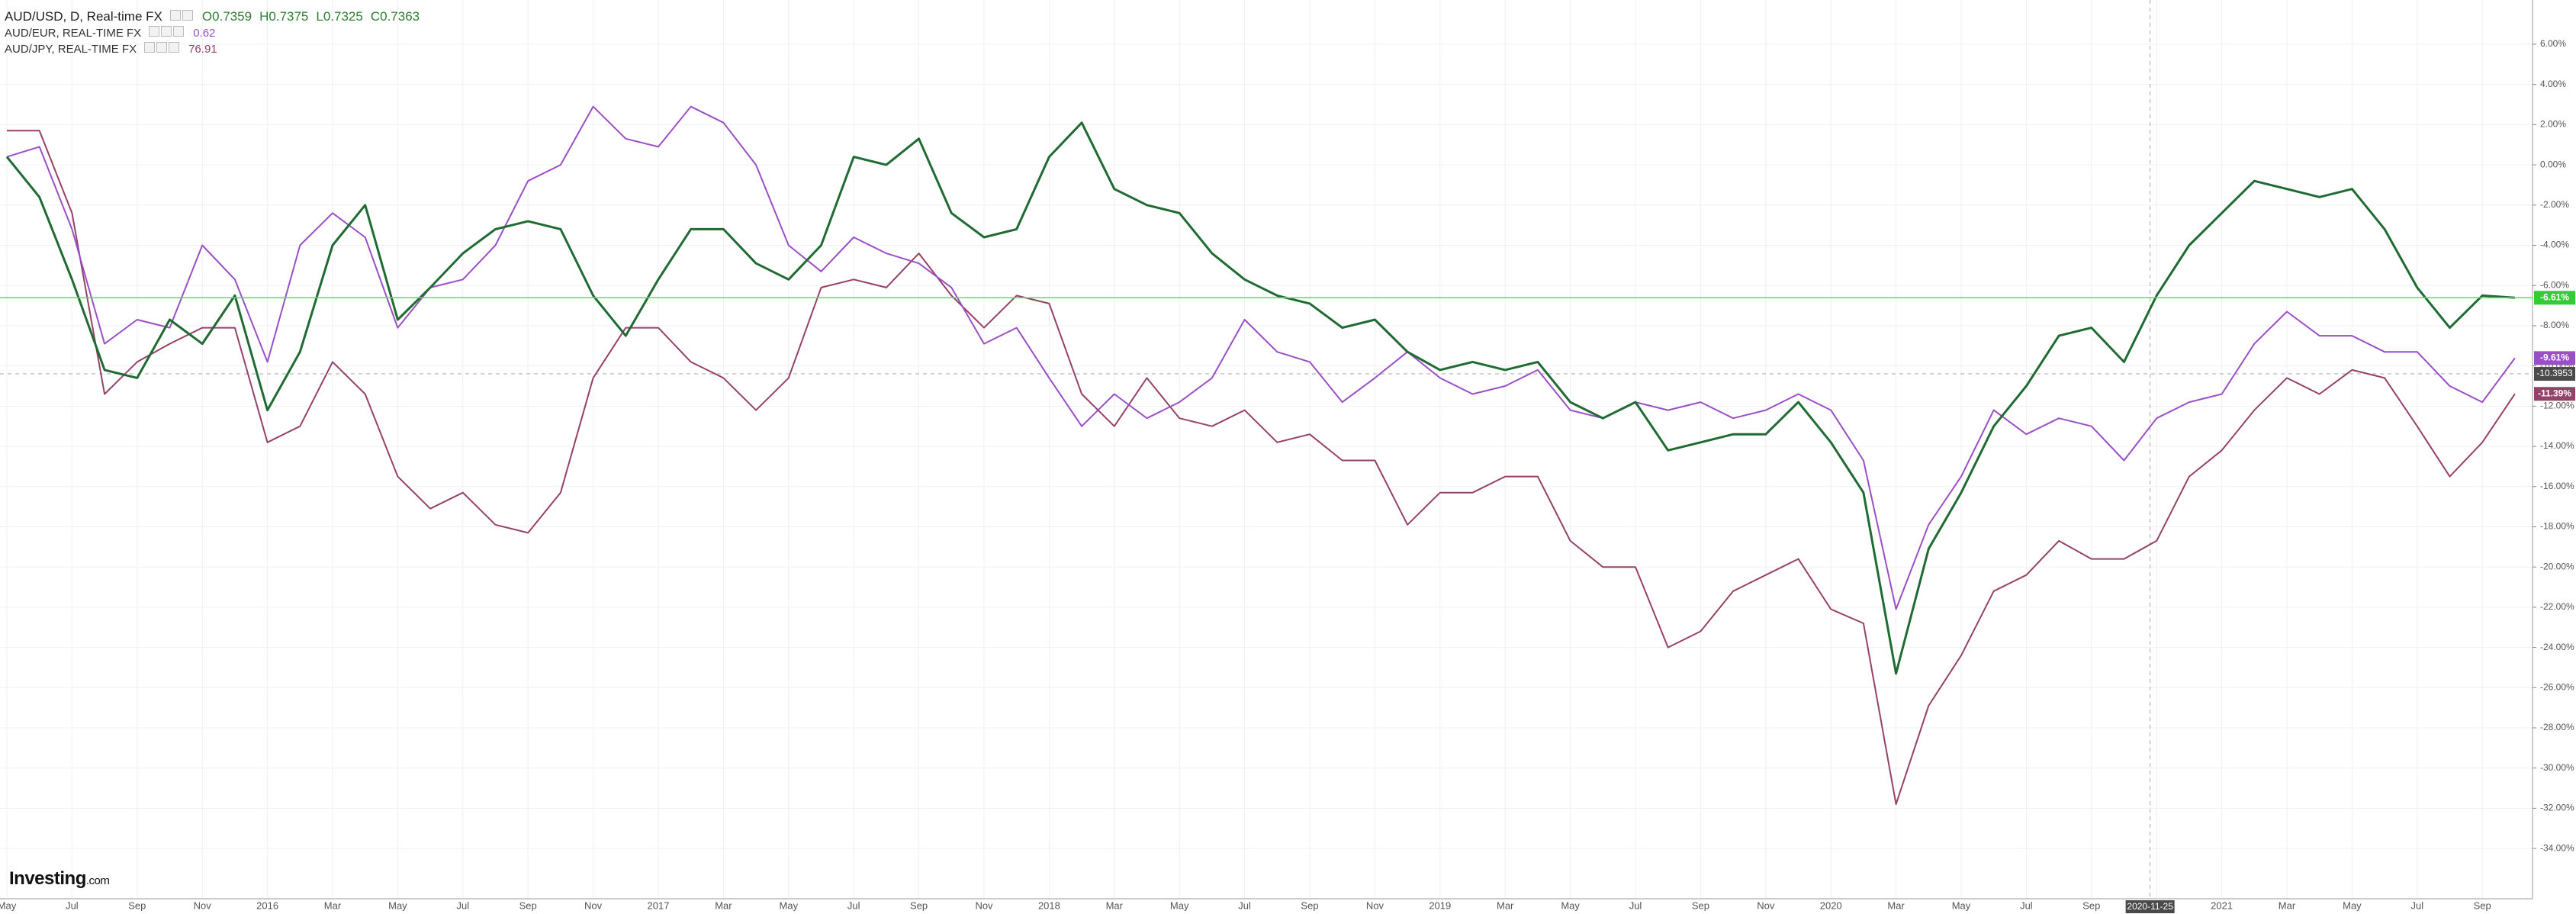 The image size is (2576, 914). I want to click on x-tick-label: 2017, so click(659, 905).